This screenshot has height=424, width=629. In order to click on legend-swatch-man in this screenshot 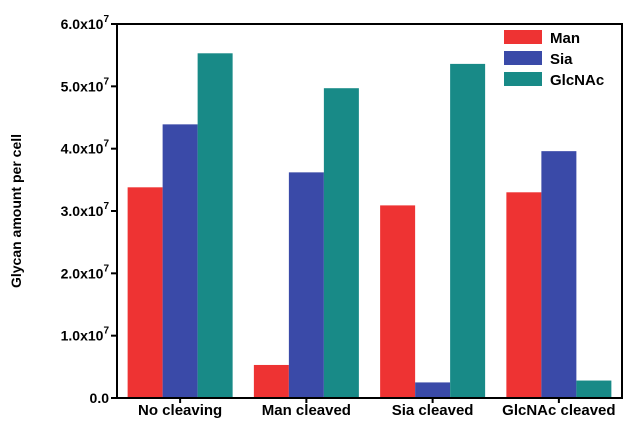, I will do `click(523, 37)`.